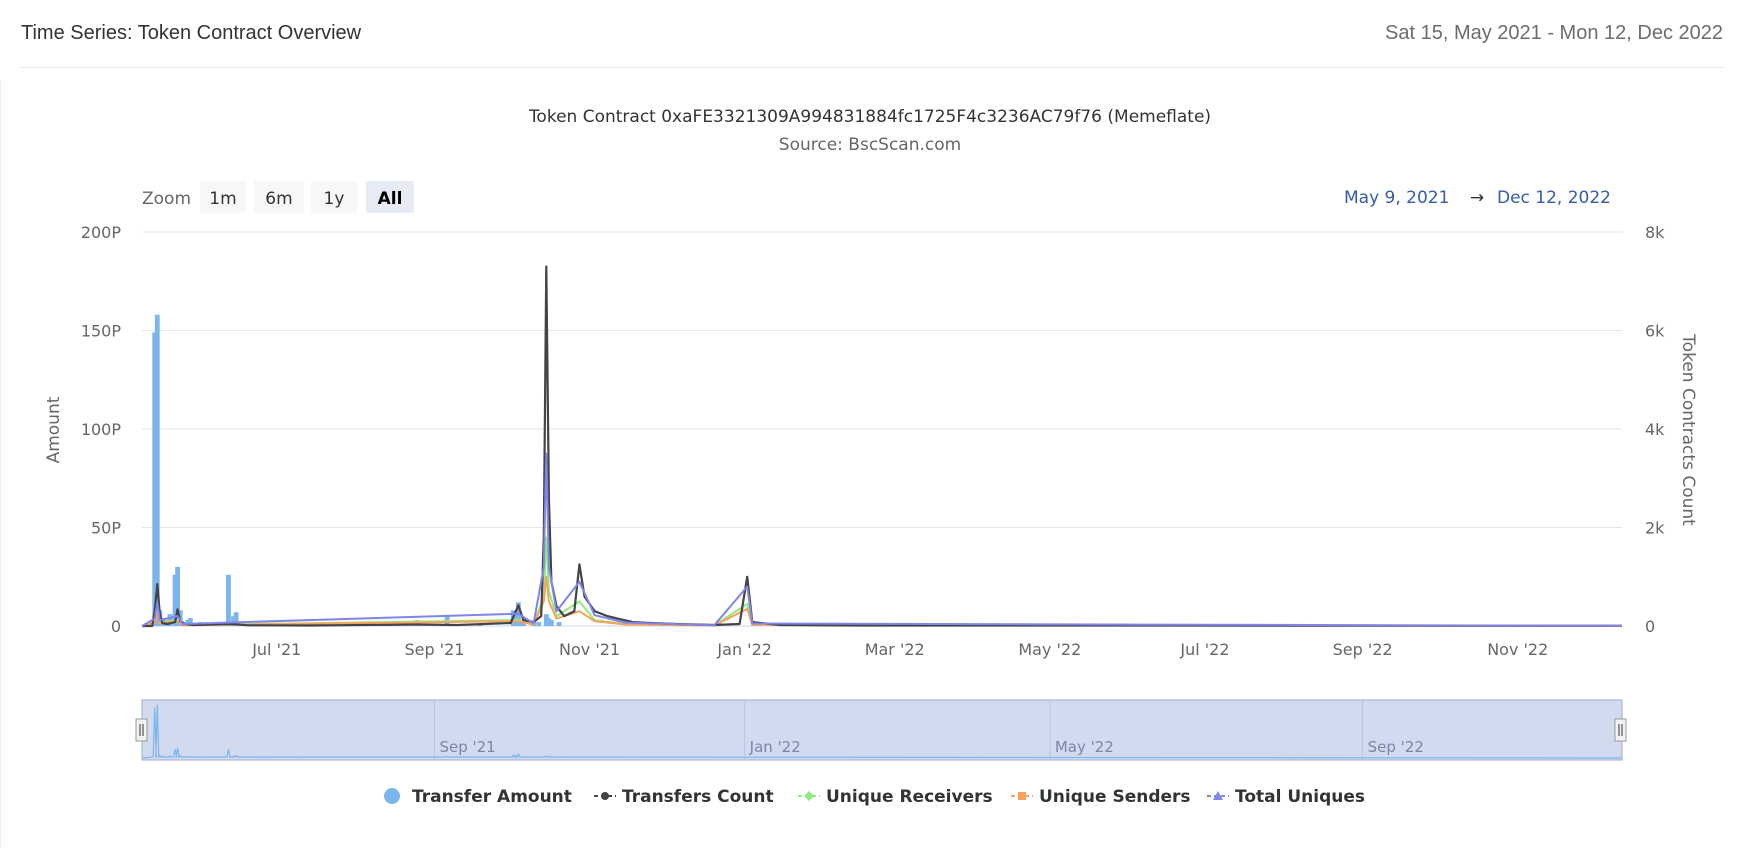  Describe the element at coordinates (1554, 33) in the screenshot. I see `date-range-label: Sat 15, May 2021 - Mon 12, Dec 2022` at that location.